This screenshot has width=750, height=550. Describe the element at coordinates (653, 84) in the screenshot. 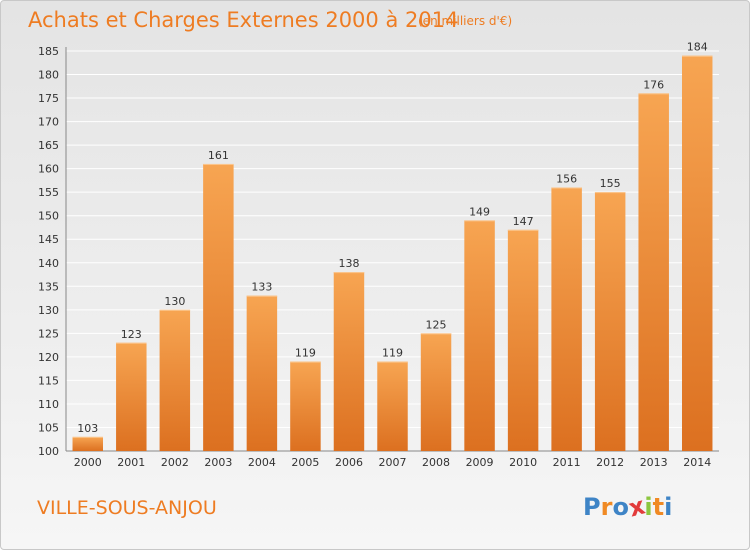

I see `data-label: 176` at that location.